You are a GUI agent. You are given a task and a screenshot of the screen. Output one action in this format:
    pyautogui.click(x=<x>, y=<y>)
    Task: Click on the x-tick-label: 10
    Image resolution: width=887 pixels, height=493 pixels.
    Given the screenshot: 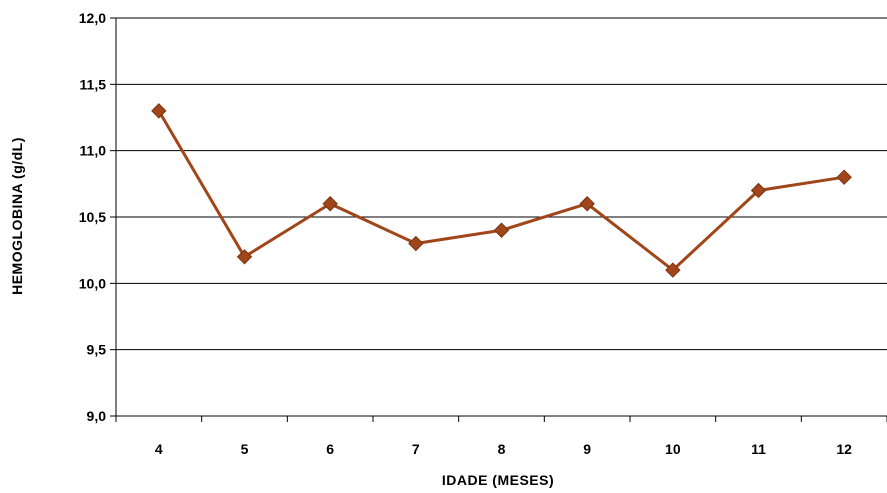 What is the action you would take?
    pyautogui.click(x=673, y=449)
    